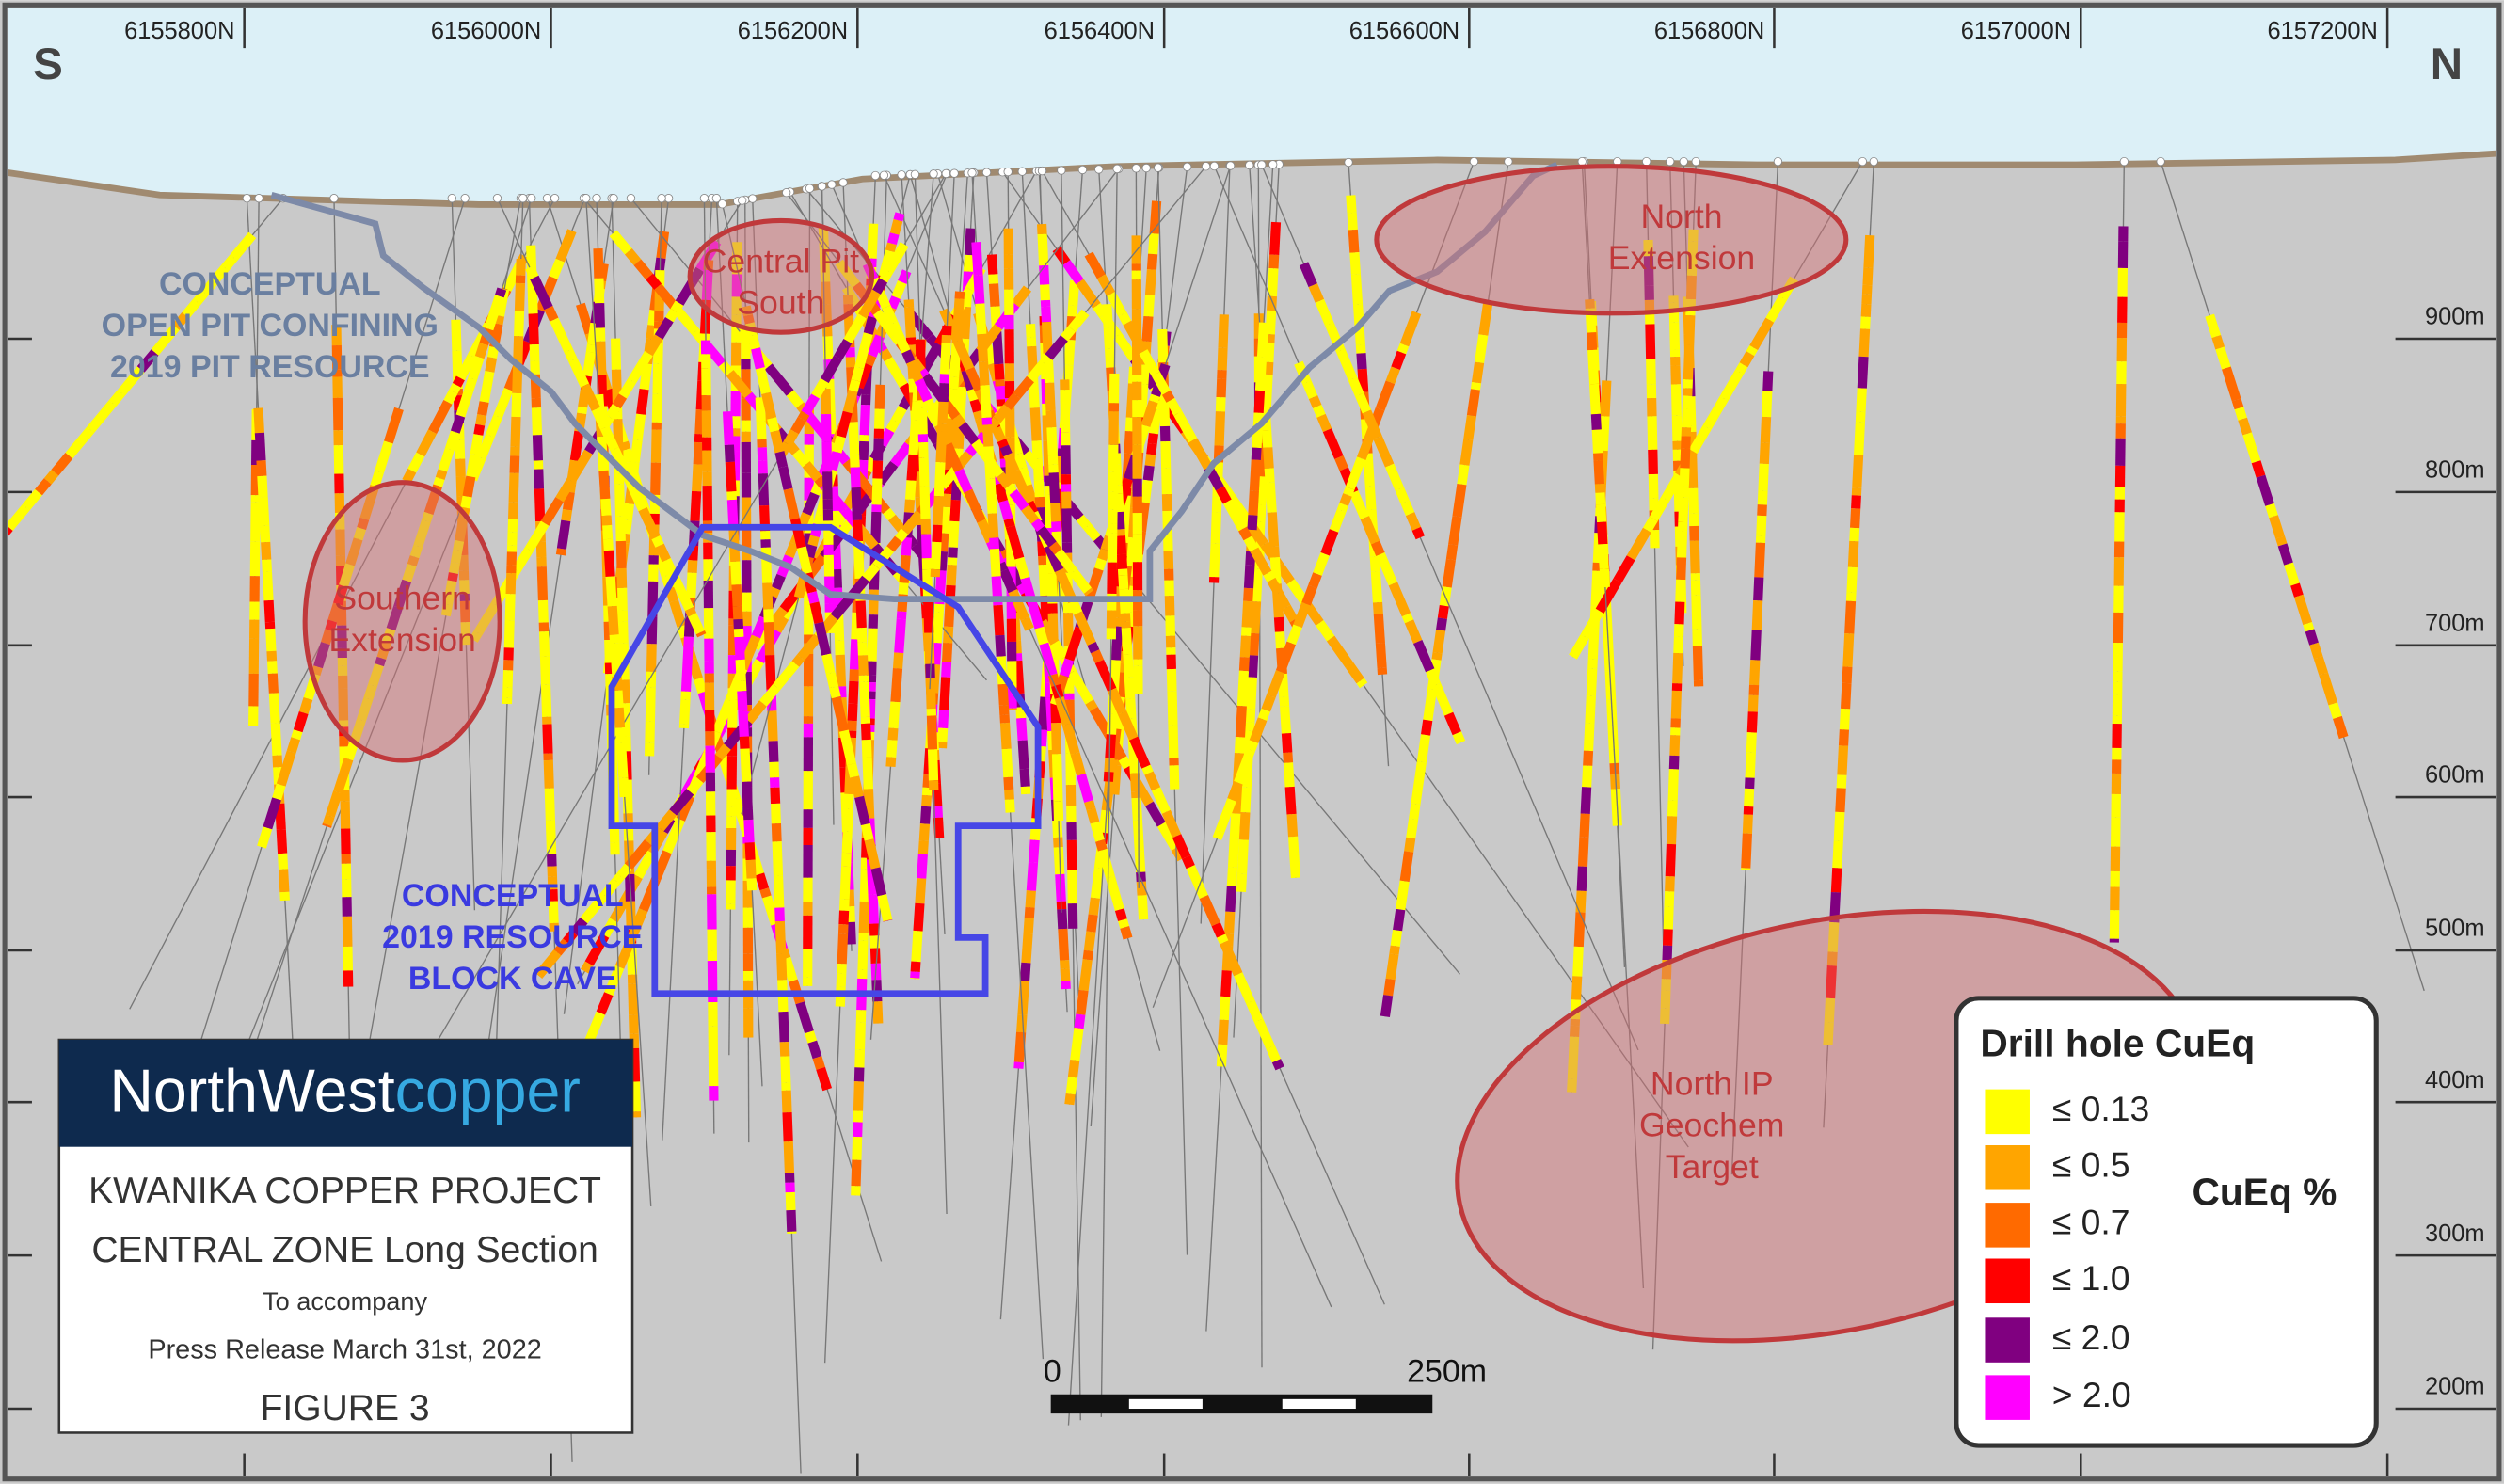 Image resolution: width=2504 pixels, height=1484 pixels. Describe the element at coordinates (793, 31) in the screenshot. I see `northing-label: 6156200N` at that location.